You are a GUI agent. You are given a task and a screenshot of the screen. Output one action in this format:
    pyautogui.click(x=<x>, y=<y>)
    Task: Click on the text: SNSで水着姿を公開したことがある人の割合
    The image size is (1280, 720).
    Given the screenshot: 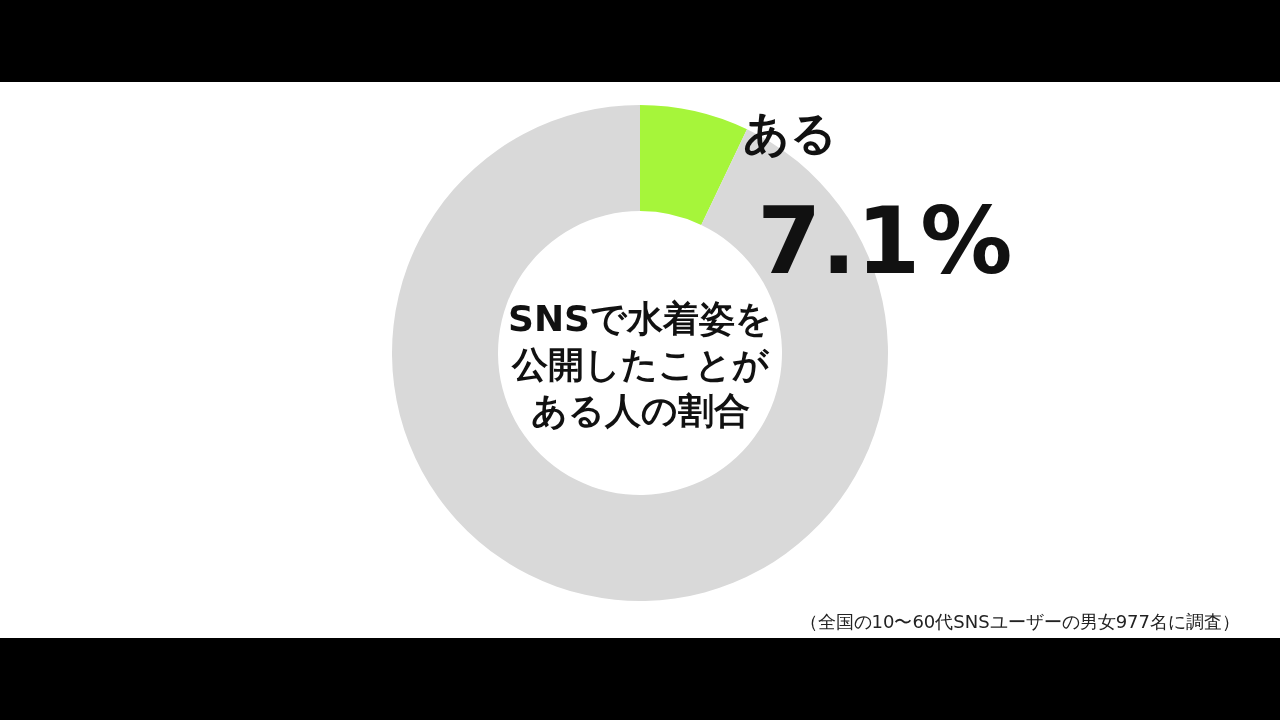 What is the action you would take?
    pyautogui.click(x=640, y=365)
    